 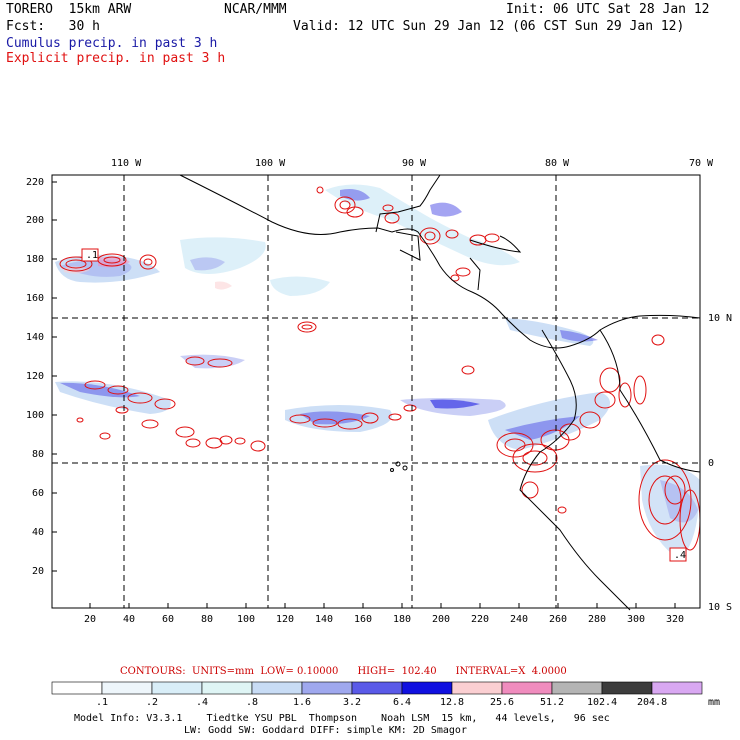 I want to click on y-tick: 100, so click(x=35, y=415).